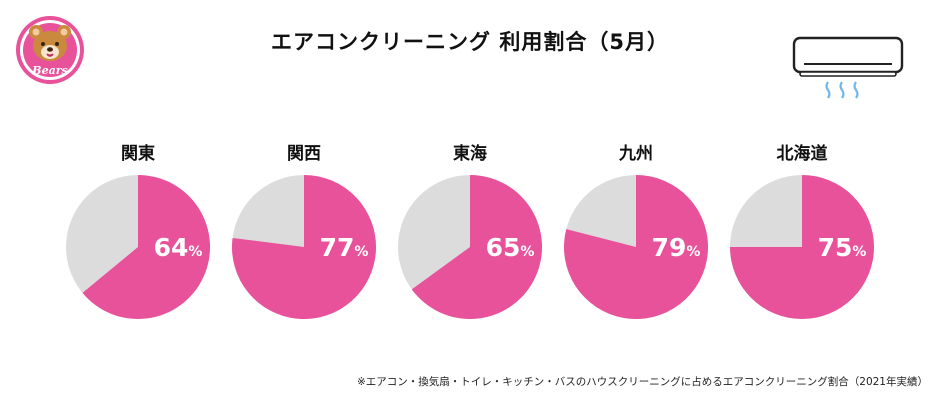 This screenshot has height=400, width=940. Describe the element at coordinates (344, 247) in the screenshot. I see `percent-label: 77%` at that location.